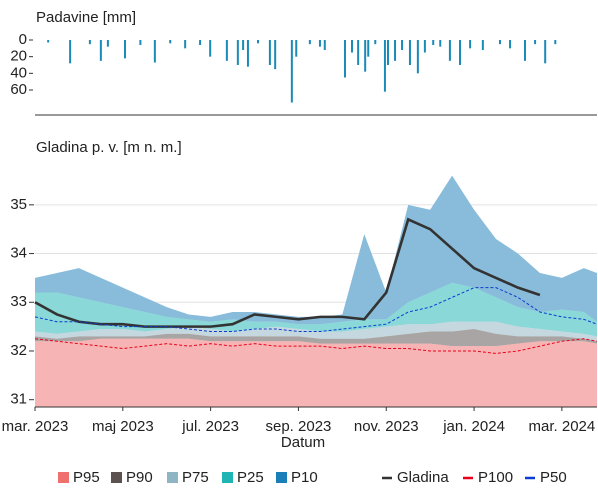  What do you see at coordinates (18, 56) in the screenshot?
I see `y-tick-label: 20` at bounding box center [18, 56].